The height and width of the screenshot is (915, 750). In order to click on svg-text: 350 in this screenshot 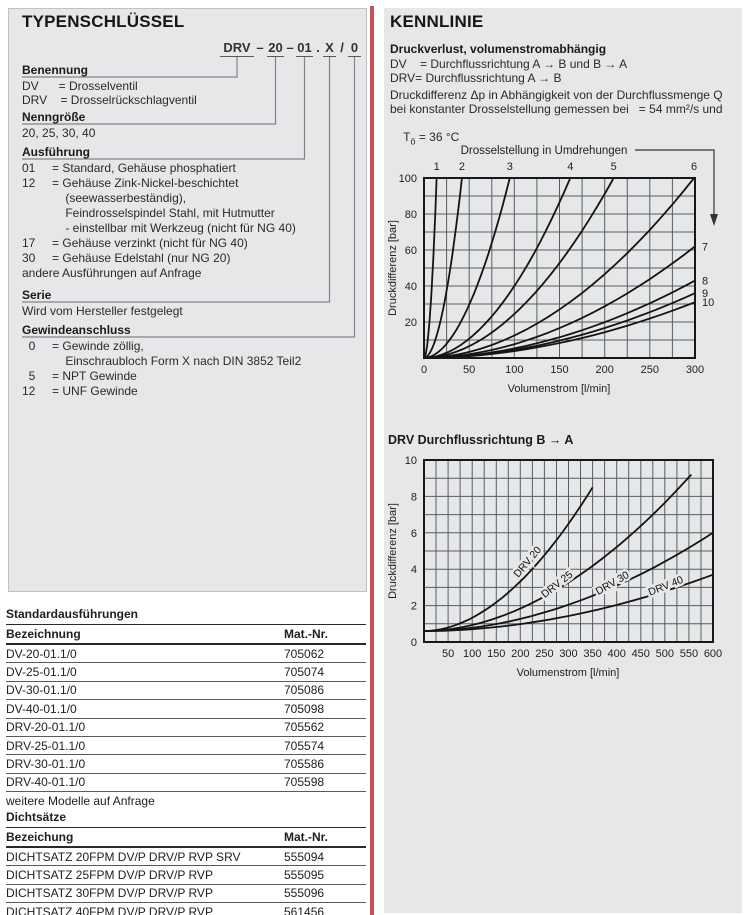, I will do `click(592, 654)`.